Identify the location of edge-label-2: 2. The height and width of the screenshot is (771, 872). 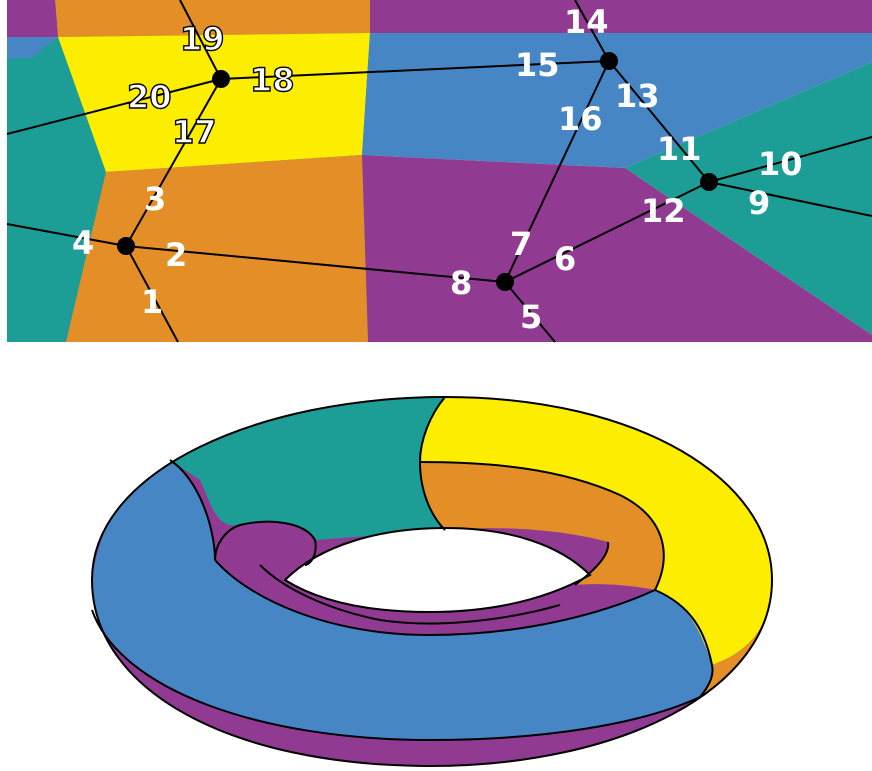
(176, 255).